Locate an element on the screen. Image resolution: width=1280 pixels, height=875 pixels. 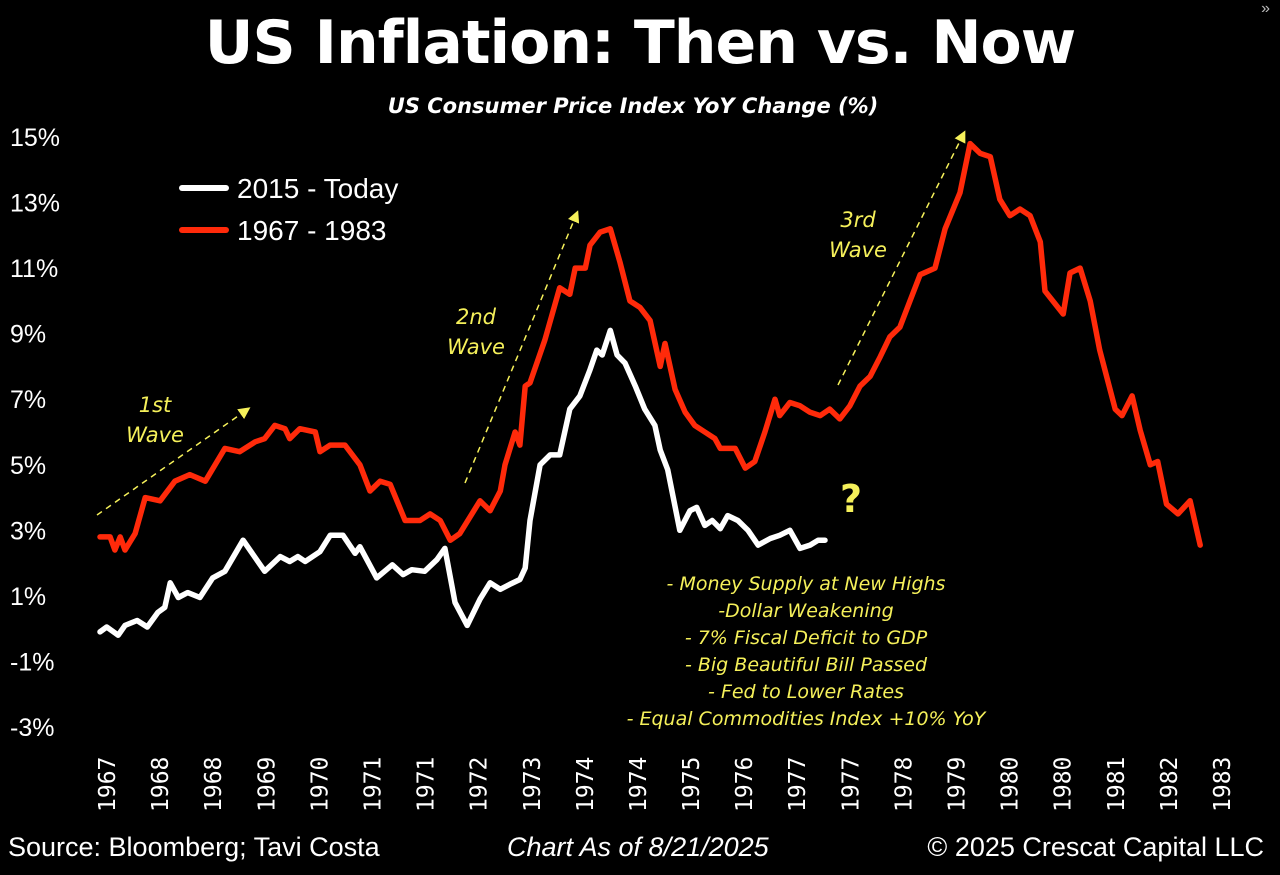
y-tick-label: -3% is located at coordinates (32, 728).